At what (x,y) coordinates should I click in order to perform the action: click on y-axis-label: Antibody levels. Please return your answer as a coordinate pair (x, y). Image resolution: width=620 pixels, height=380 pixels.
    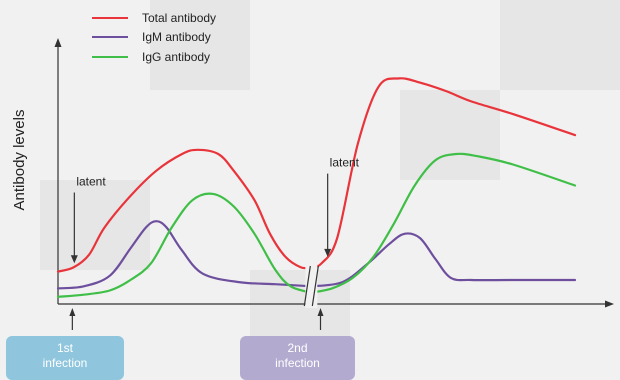
    Looking at the image, I should click on (19, 160).